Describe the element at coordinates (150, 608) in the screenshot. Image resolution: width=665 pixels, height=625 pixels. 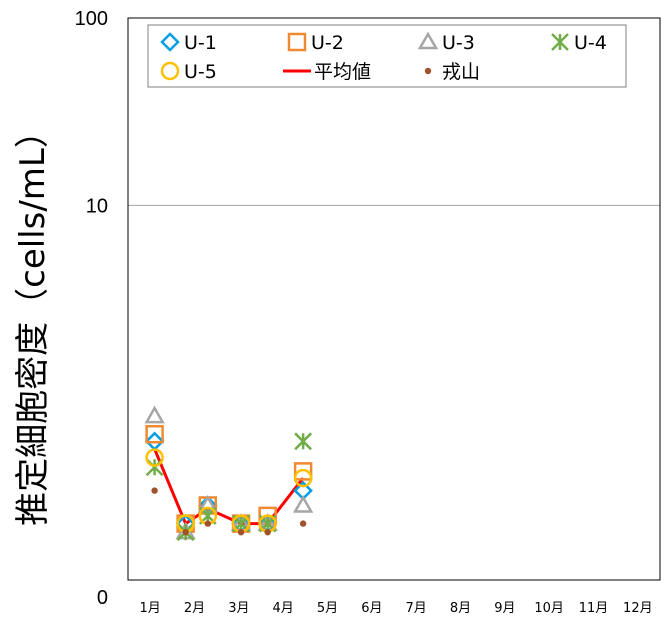
I see `x-tick-label: 1月` at that location.